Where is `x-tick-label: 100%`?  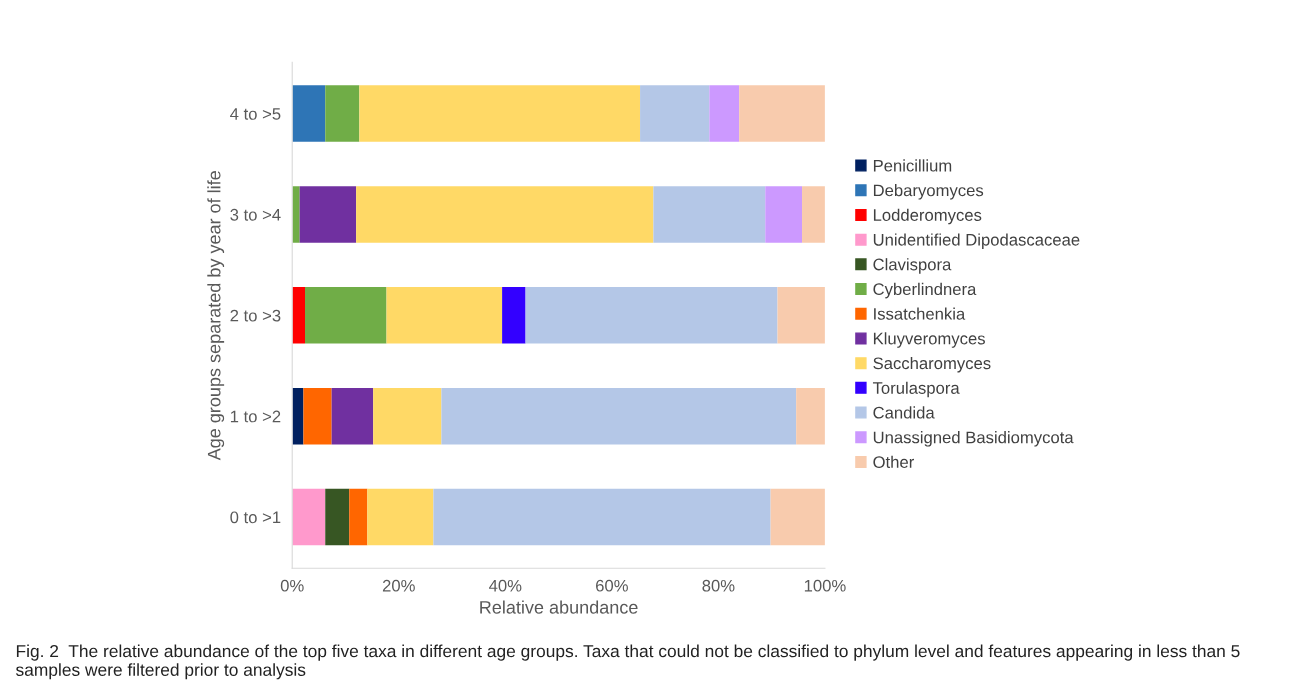
x-tick-label: 100% is located at coordinates (825, 585).